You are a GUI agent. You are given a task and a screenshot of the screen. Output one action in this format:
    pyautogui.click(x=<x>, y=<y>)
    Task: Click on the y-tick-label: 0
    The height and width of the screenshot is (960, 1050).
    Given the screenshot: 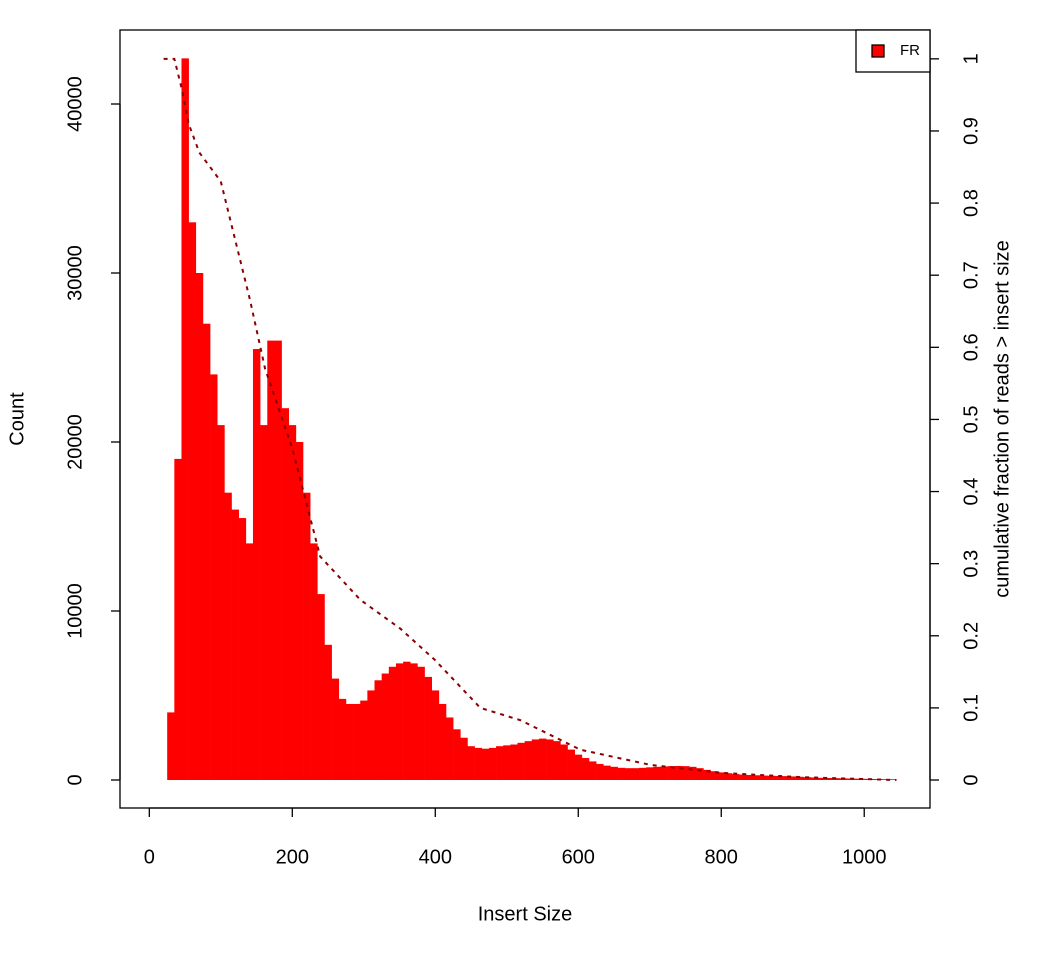 What is the action you would take?
    pyautogui.click(x=75, y=779)
    